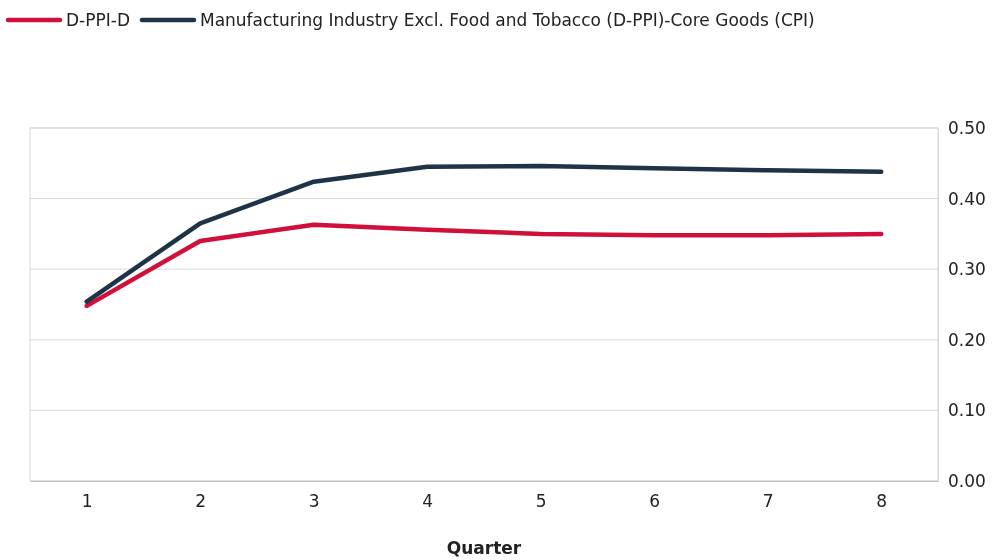  I want to click on x-tick-label: 8, so click(882, 501).